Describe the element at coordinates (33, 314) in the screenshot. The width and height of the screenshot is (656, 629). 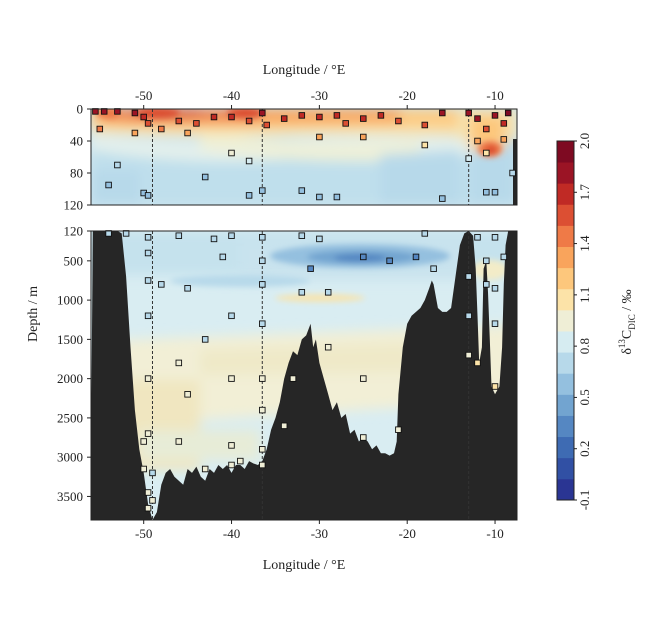
I see `y-axis-label: Depth / m` at that location.